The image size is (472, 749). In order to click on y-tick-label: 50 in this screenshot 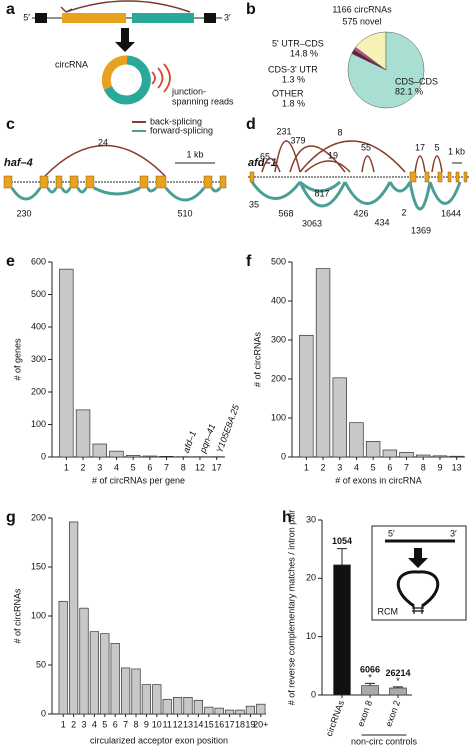, I will do `click(41, 664)`.